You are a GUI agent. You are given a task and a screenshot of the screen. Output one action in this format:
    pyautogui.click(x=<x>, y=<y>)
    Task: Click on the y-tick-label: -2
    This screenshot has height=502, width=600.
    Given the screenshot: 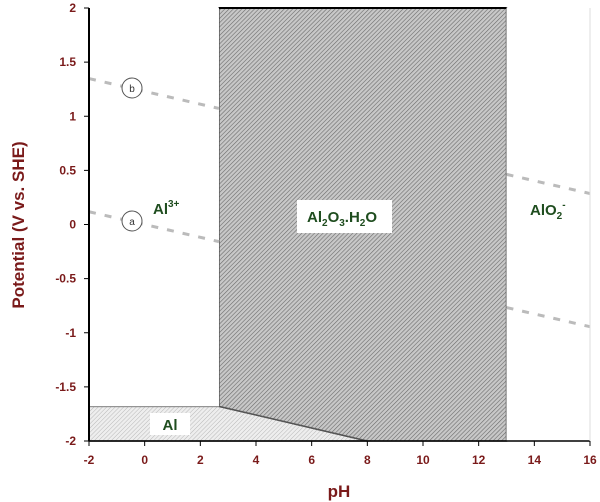 What is the action you would take?
    pyautogui.click(x=70, y=441)
    